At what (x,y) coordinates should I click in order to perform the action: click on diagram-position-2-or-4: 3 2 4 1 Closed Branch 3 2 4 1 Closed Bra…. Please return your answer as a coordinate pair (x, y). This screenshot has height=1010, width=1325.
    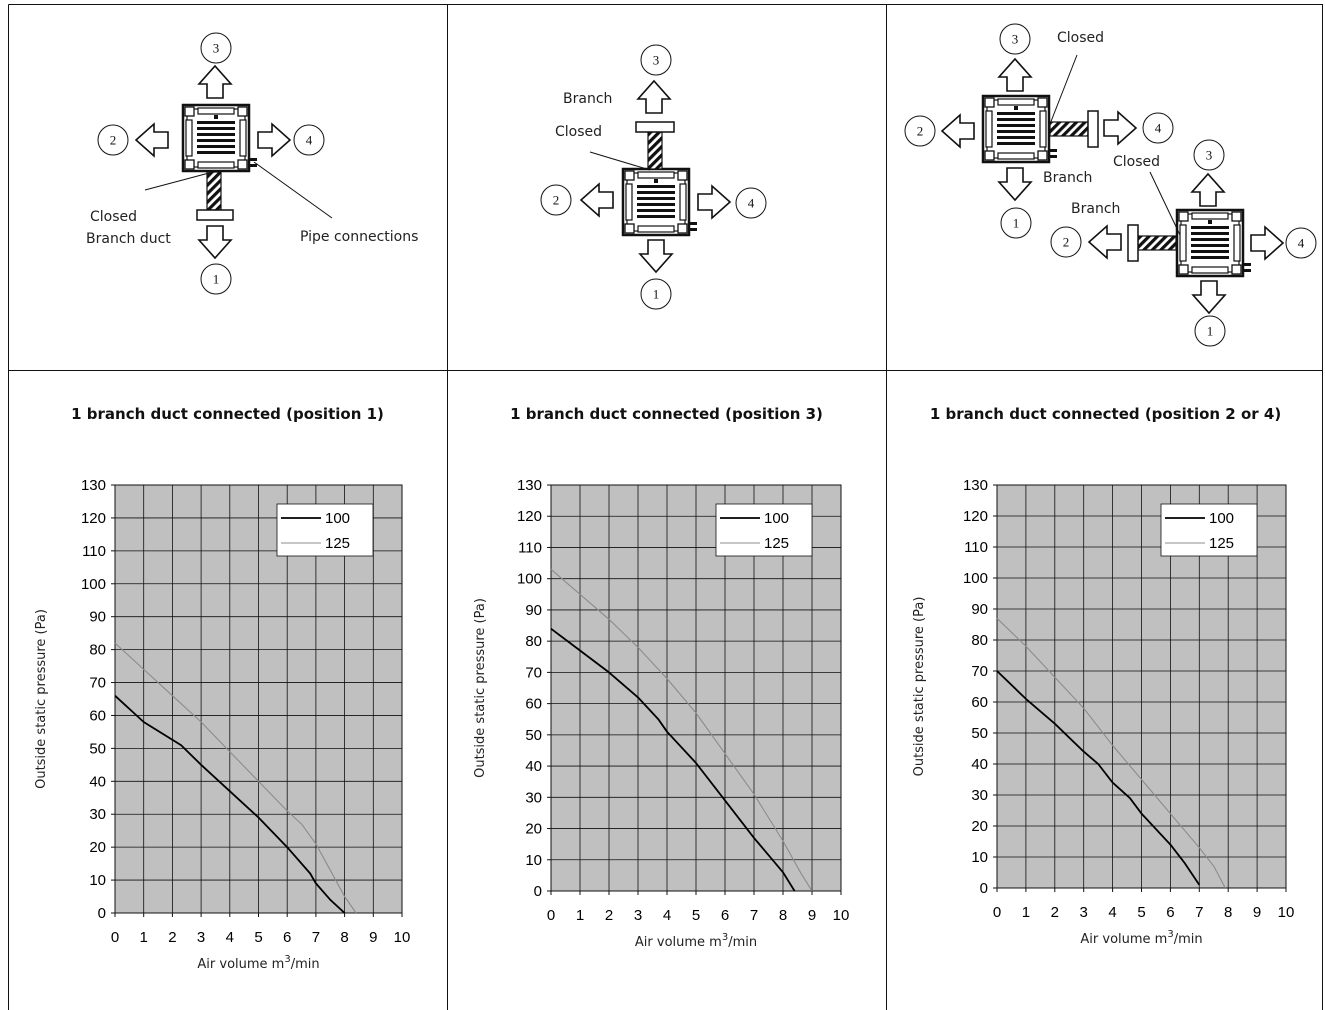
    Looking at the image, I should click on (1110, 185).